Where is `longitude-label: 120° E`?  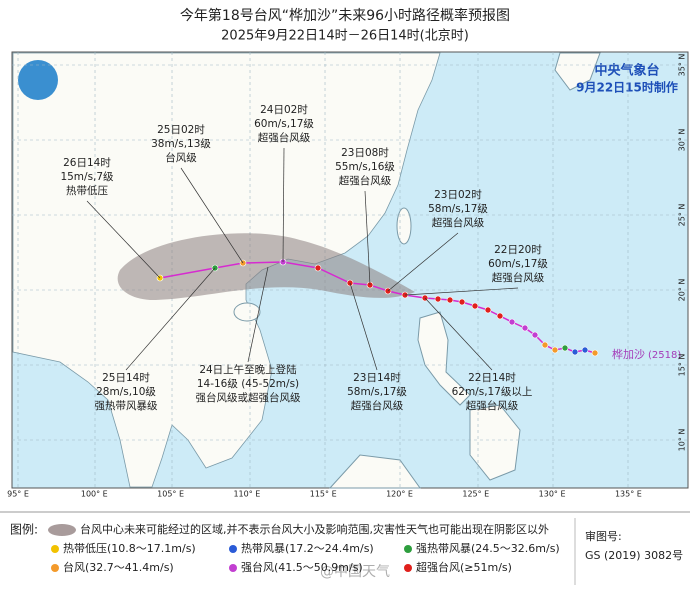
longitude-label: 120° E is located at coordinates (399, 494).